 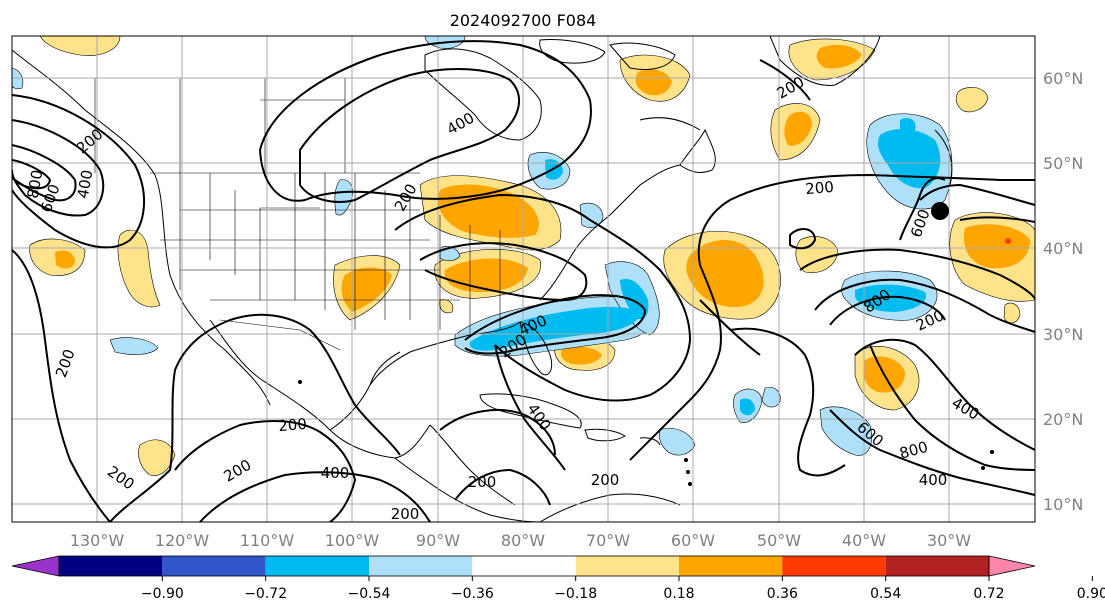 I want to click on latitude-label: 40°N, so click(x=1063, y=248).